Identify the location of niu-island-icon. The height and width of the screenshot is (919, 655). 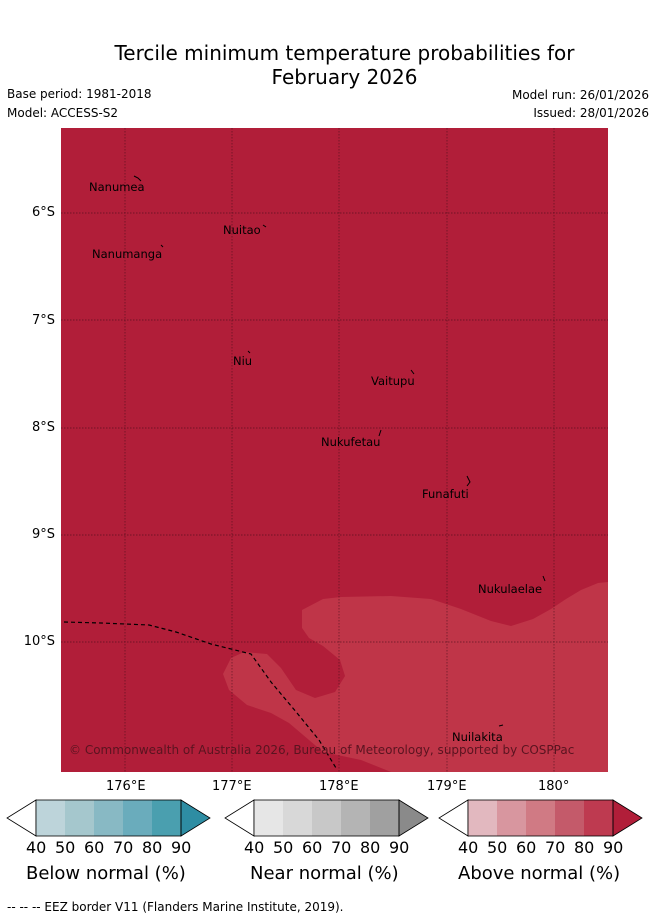
(249, 352).